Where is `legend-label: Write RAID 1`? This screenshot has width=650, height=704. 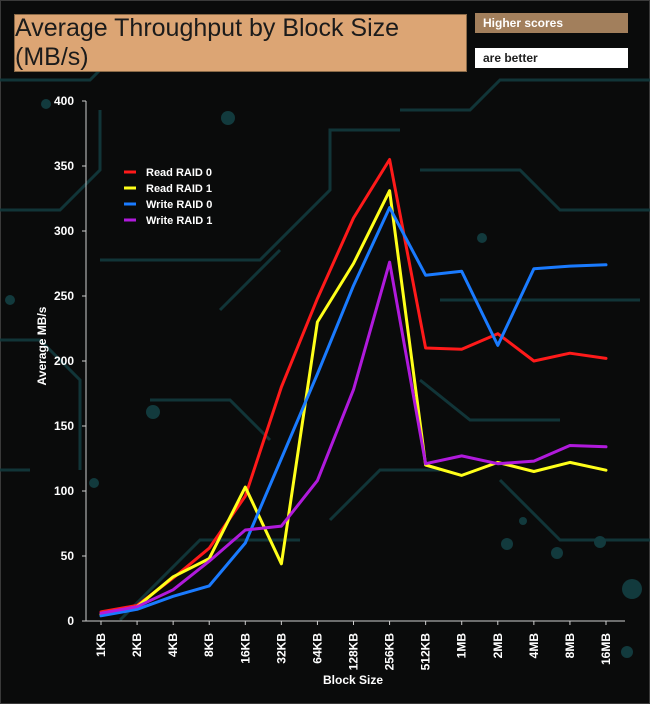
legend-label: Write RAID 1 is located at coordinates (179, 221).